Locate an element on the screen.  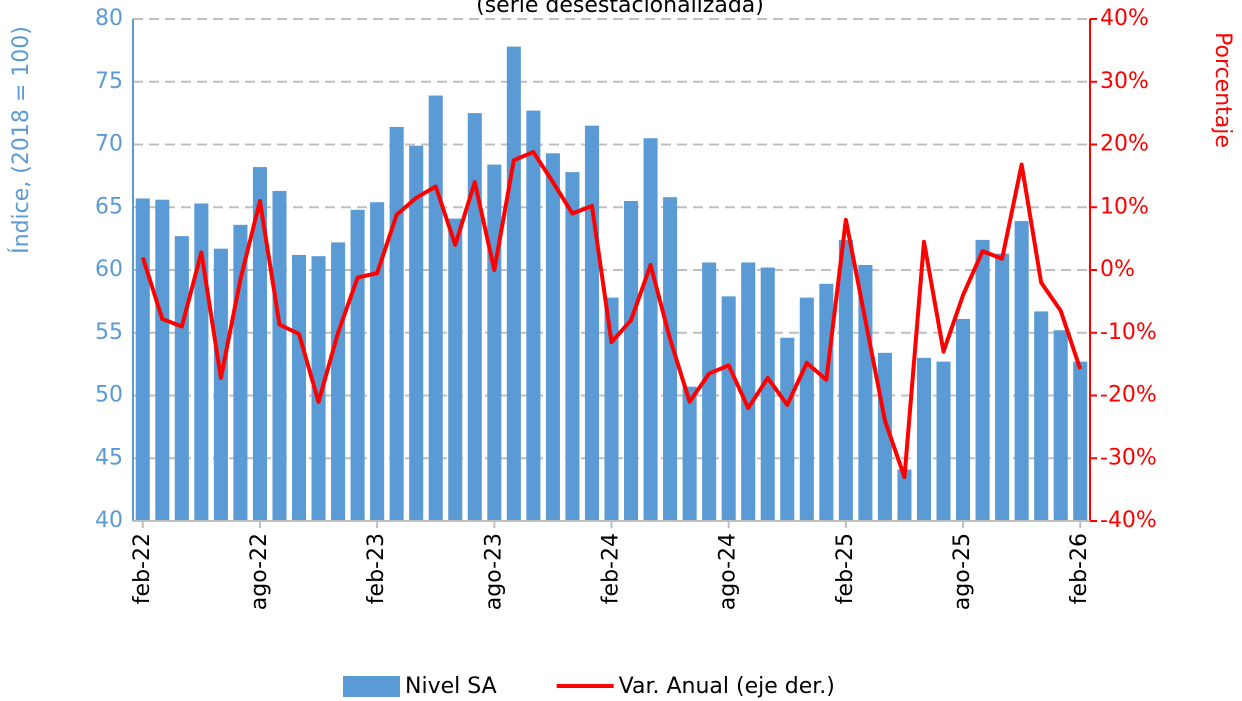
legend-label: Var. Anual (eje der.) is located at coordinates (727, 686).